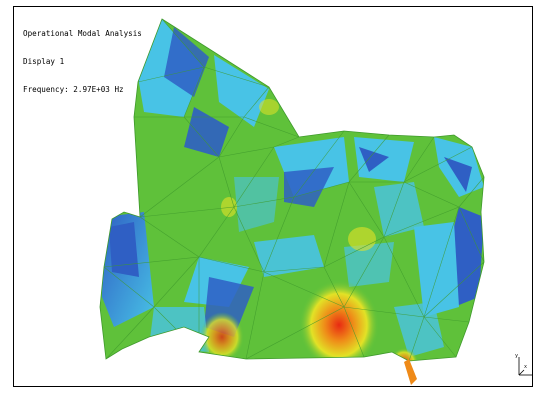 This screenshot has height=394, width=542. I want to click on frequency-readout: Frequency: 2.97E+03 Hz, so click(73, 90).